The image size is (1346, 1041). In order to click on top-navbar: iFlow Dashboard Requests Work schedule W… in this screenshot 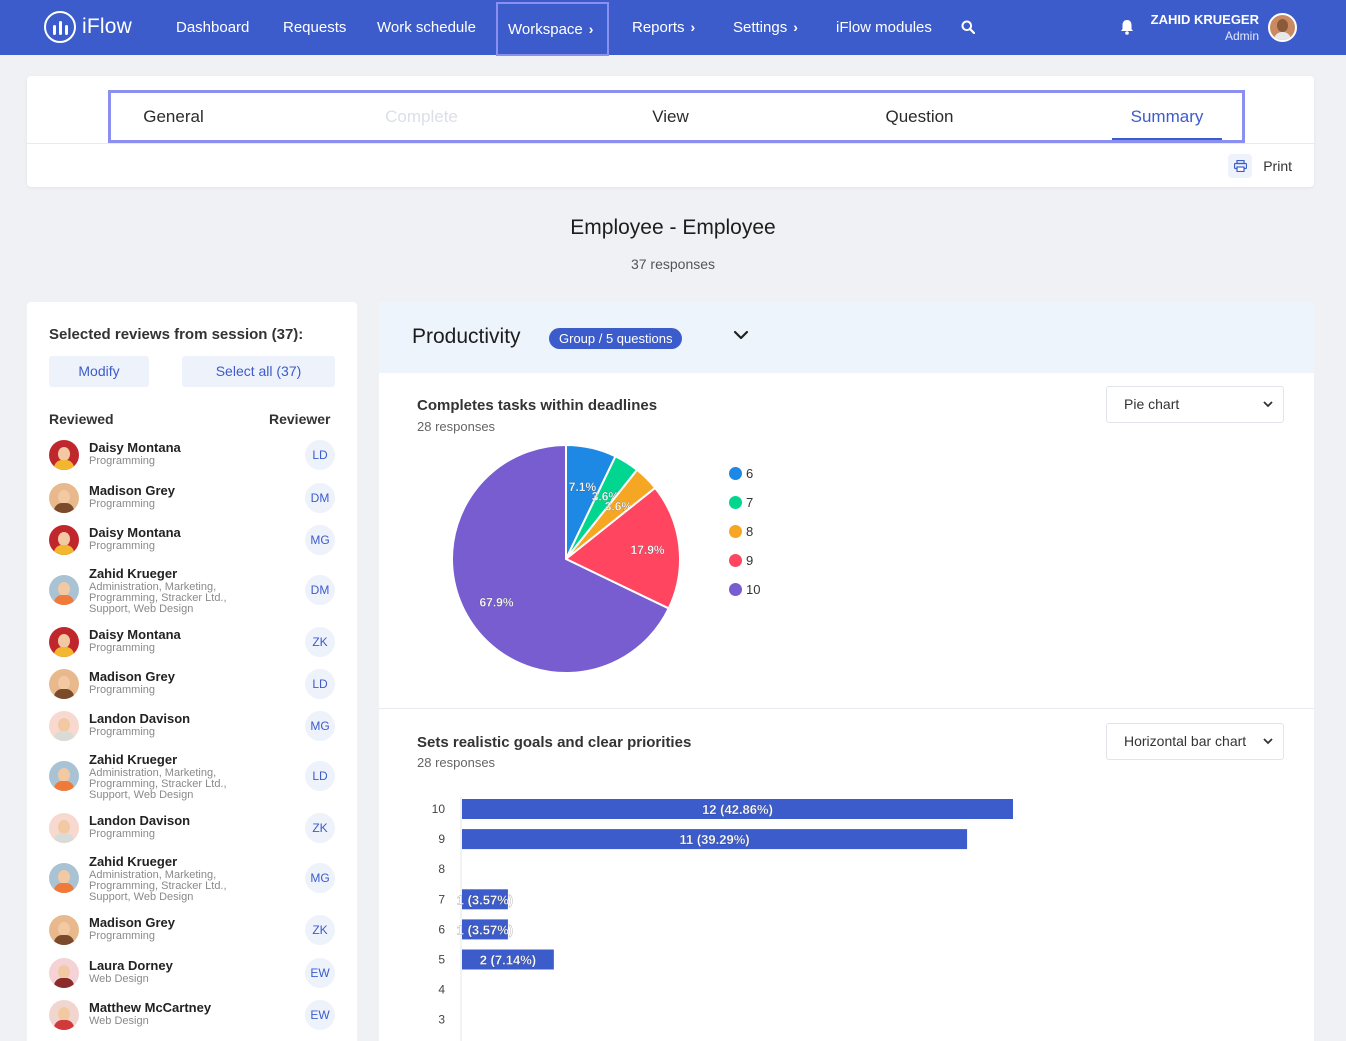, I will do `click(673, 28)`.